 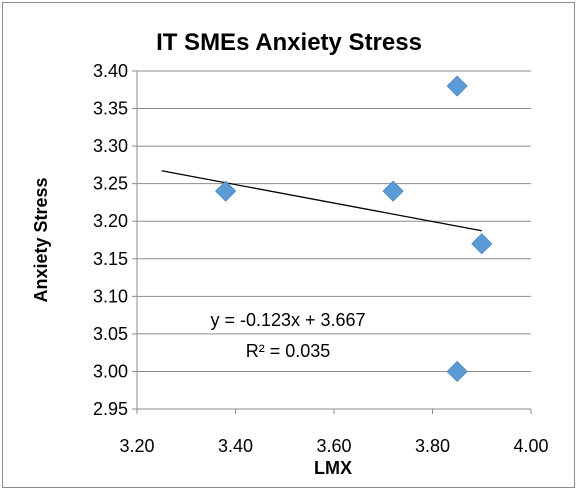 What do you see at coordinates (110, 146) in the screenshot?
I see `y-tick-label: 3.30` at bounding box center [110, 146].